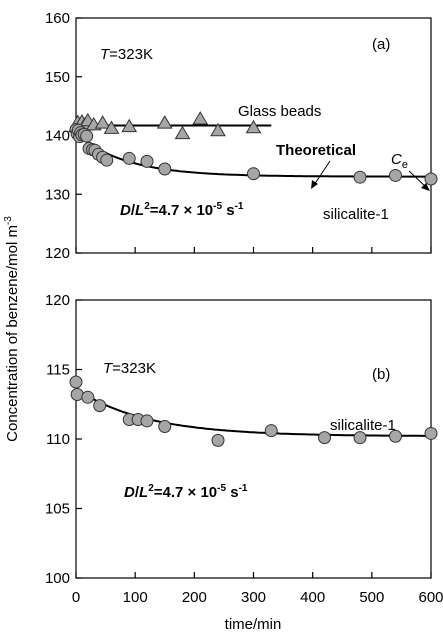  What do you see at coordinates (396, 159) in the screenshot?
I see `ce-var: C` at bounding box center [396, 159].